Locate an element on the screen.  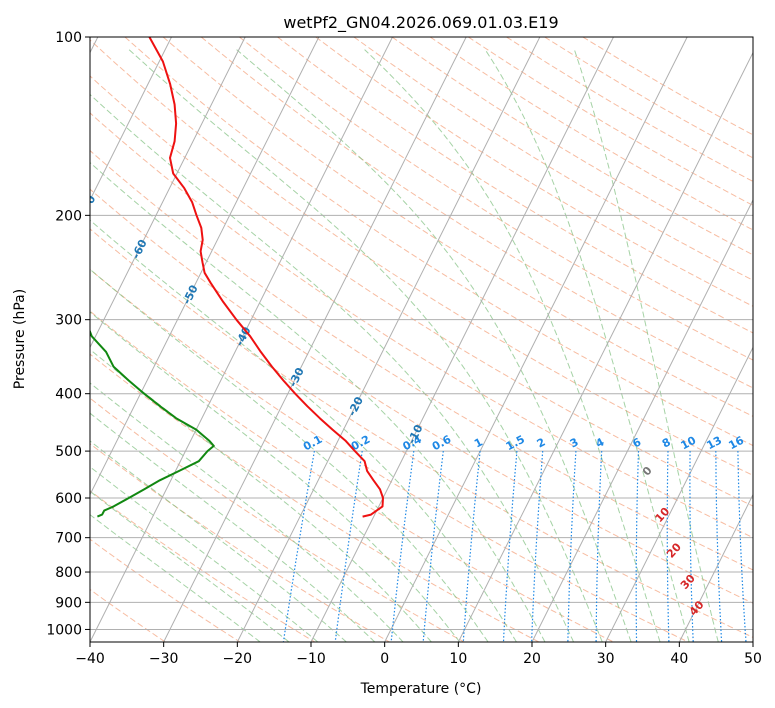
x-tick-label: 50 is located at coordinates (753, 659).